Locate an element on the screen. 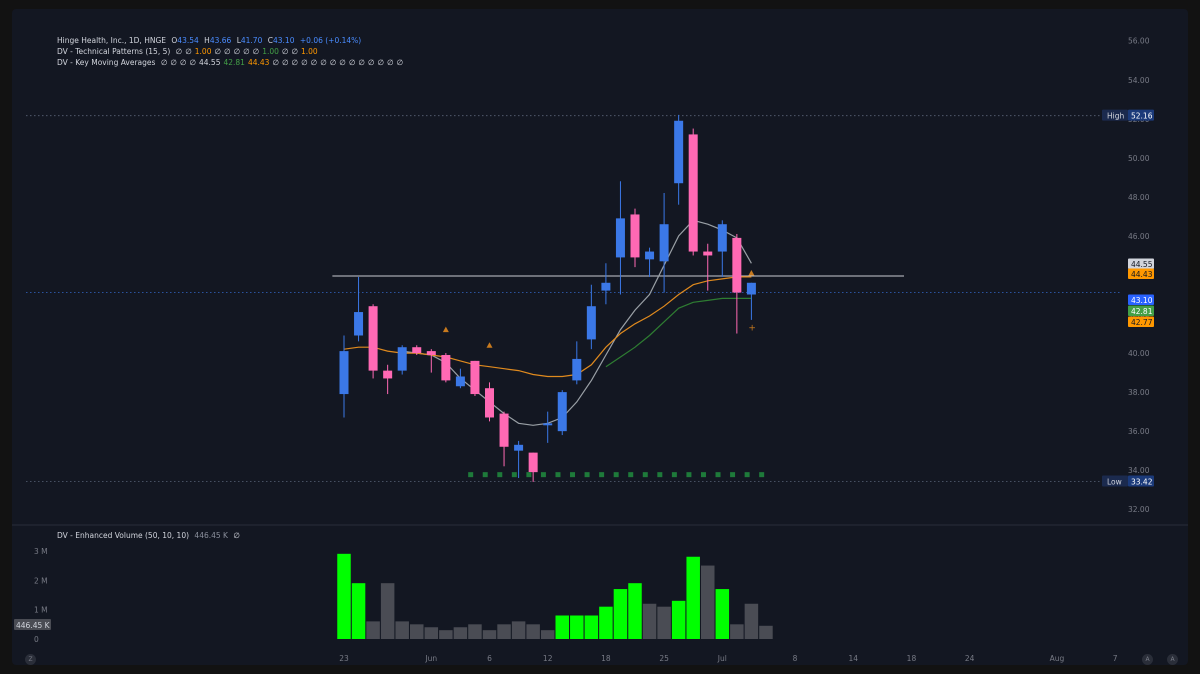 This screenshot has height=674, width=1200. volume-current-label: 446.45 K is located at coordinates (33, 625).